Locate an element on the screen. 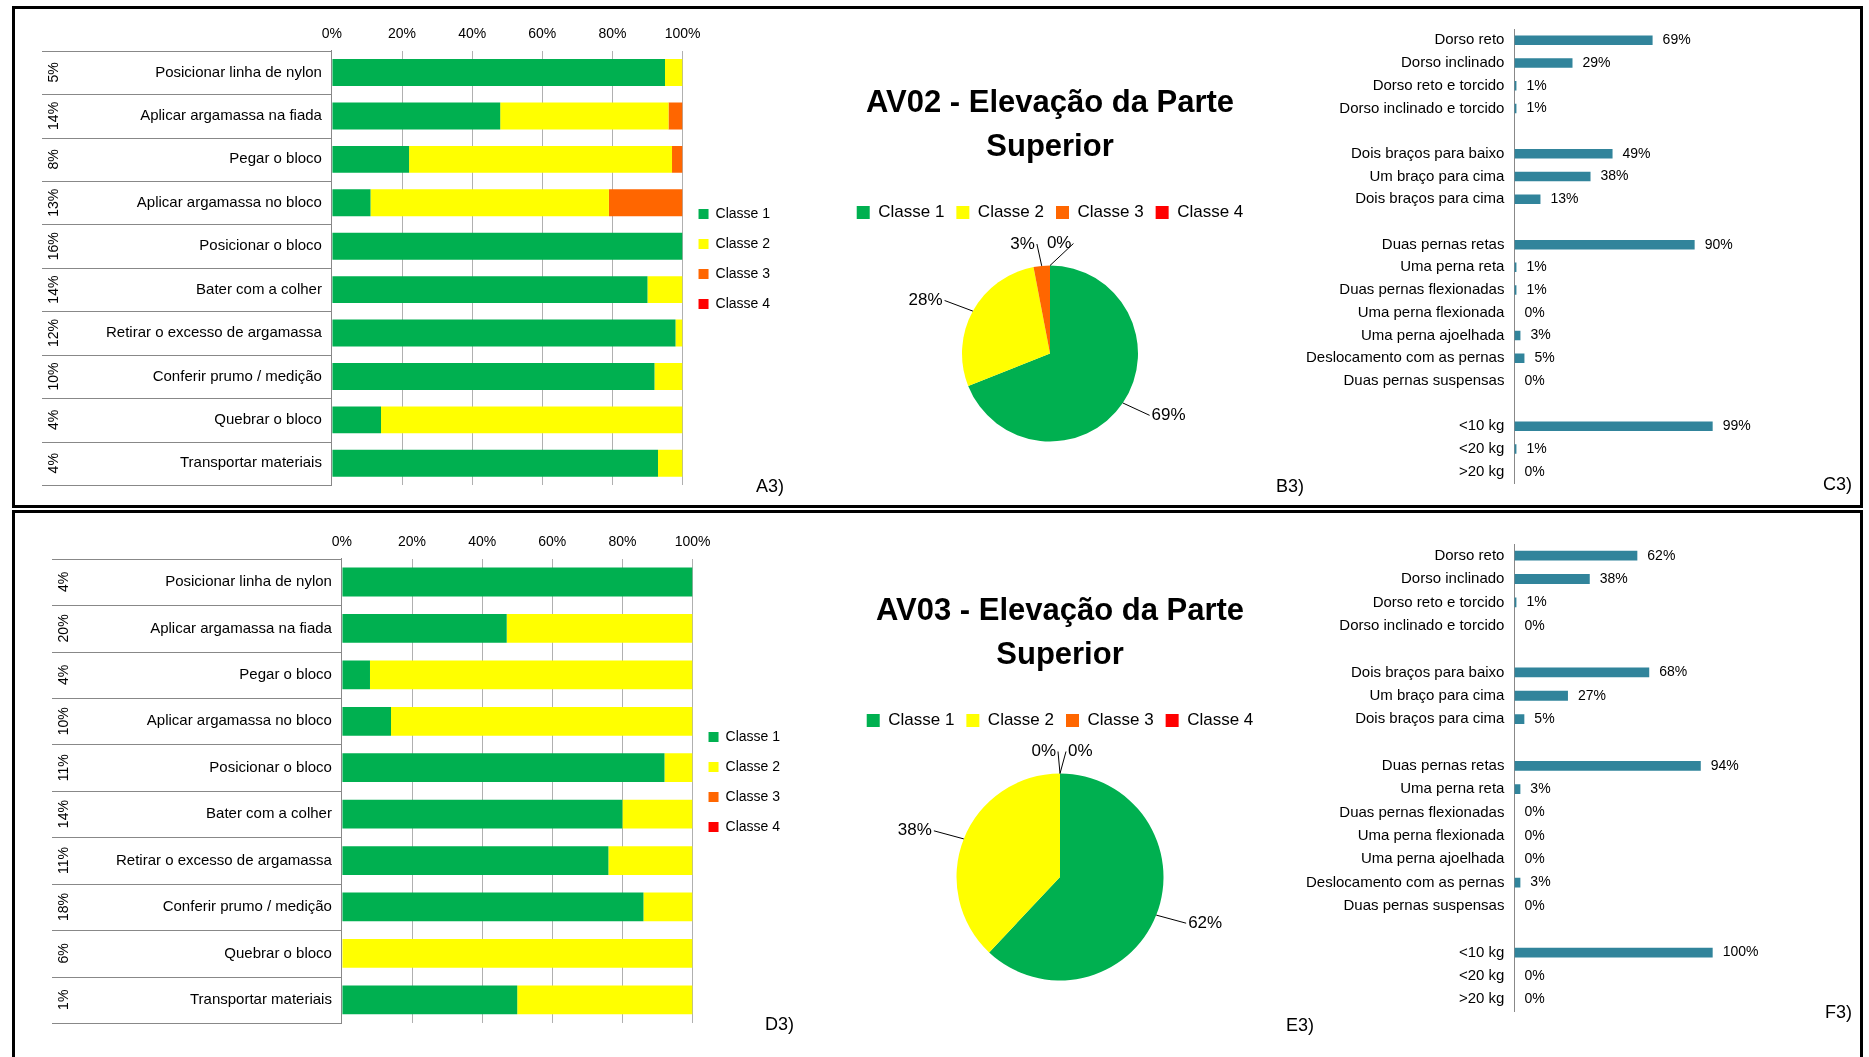 This screenshot has width=1869, height=1057. data-label: 68% is located at coordinates (1673, 671).